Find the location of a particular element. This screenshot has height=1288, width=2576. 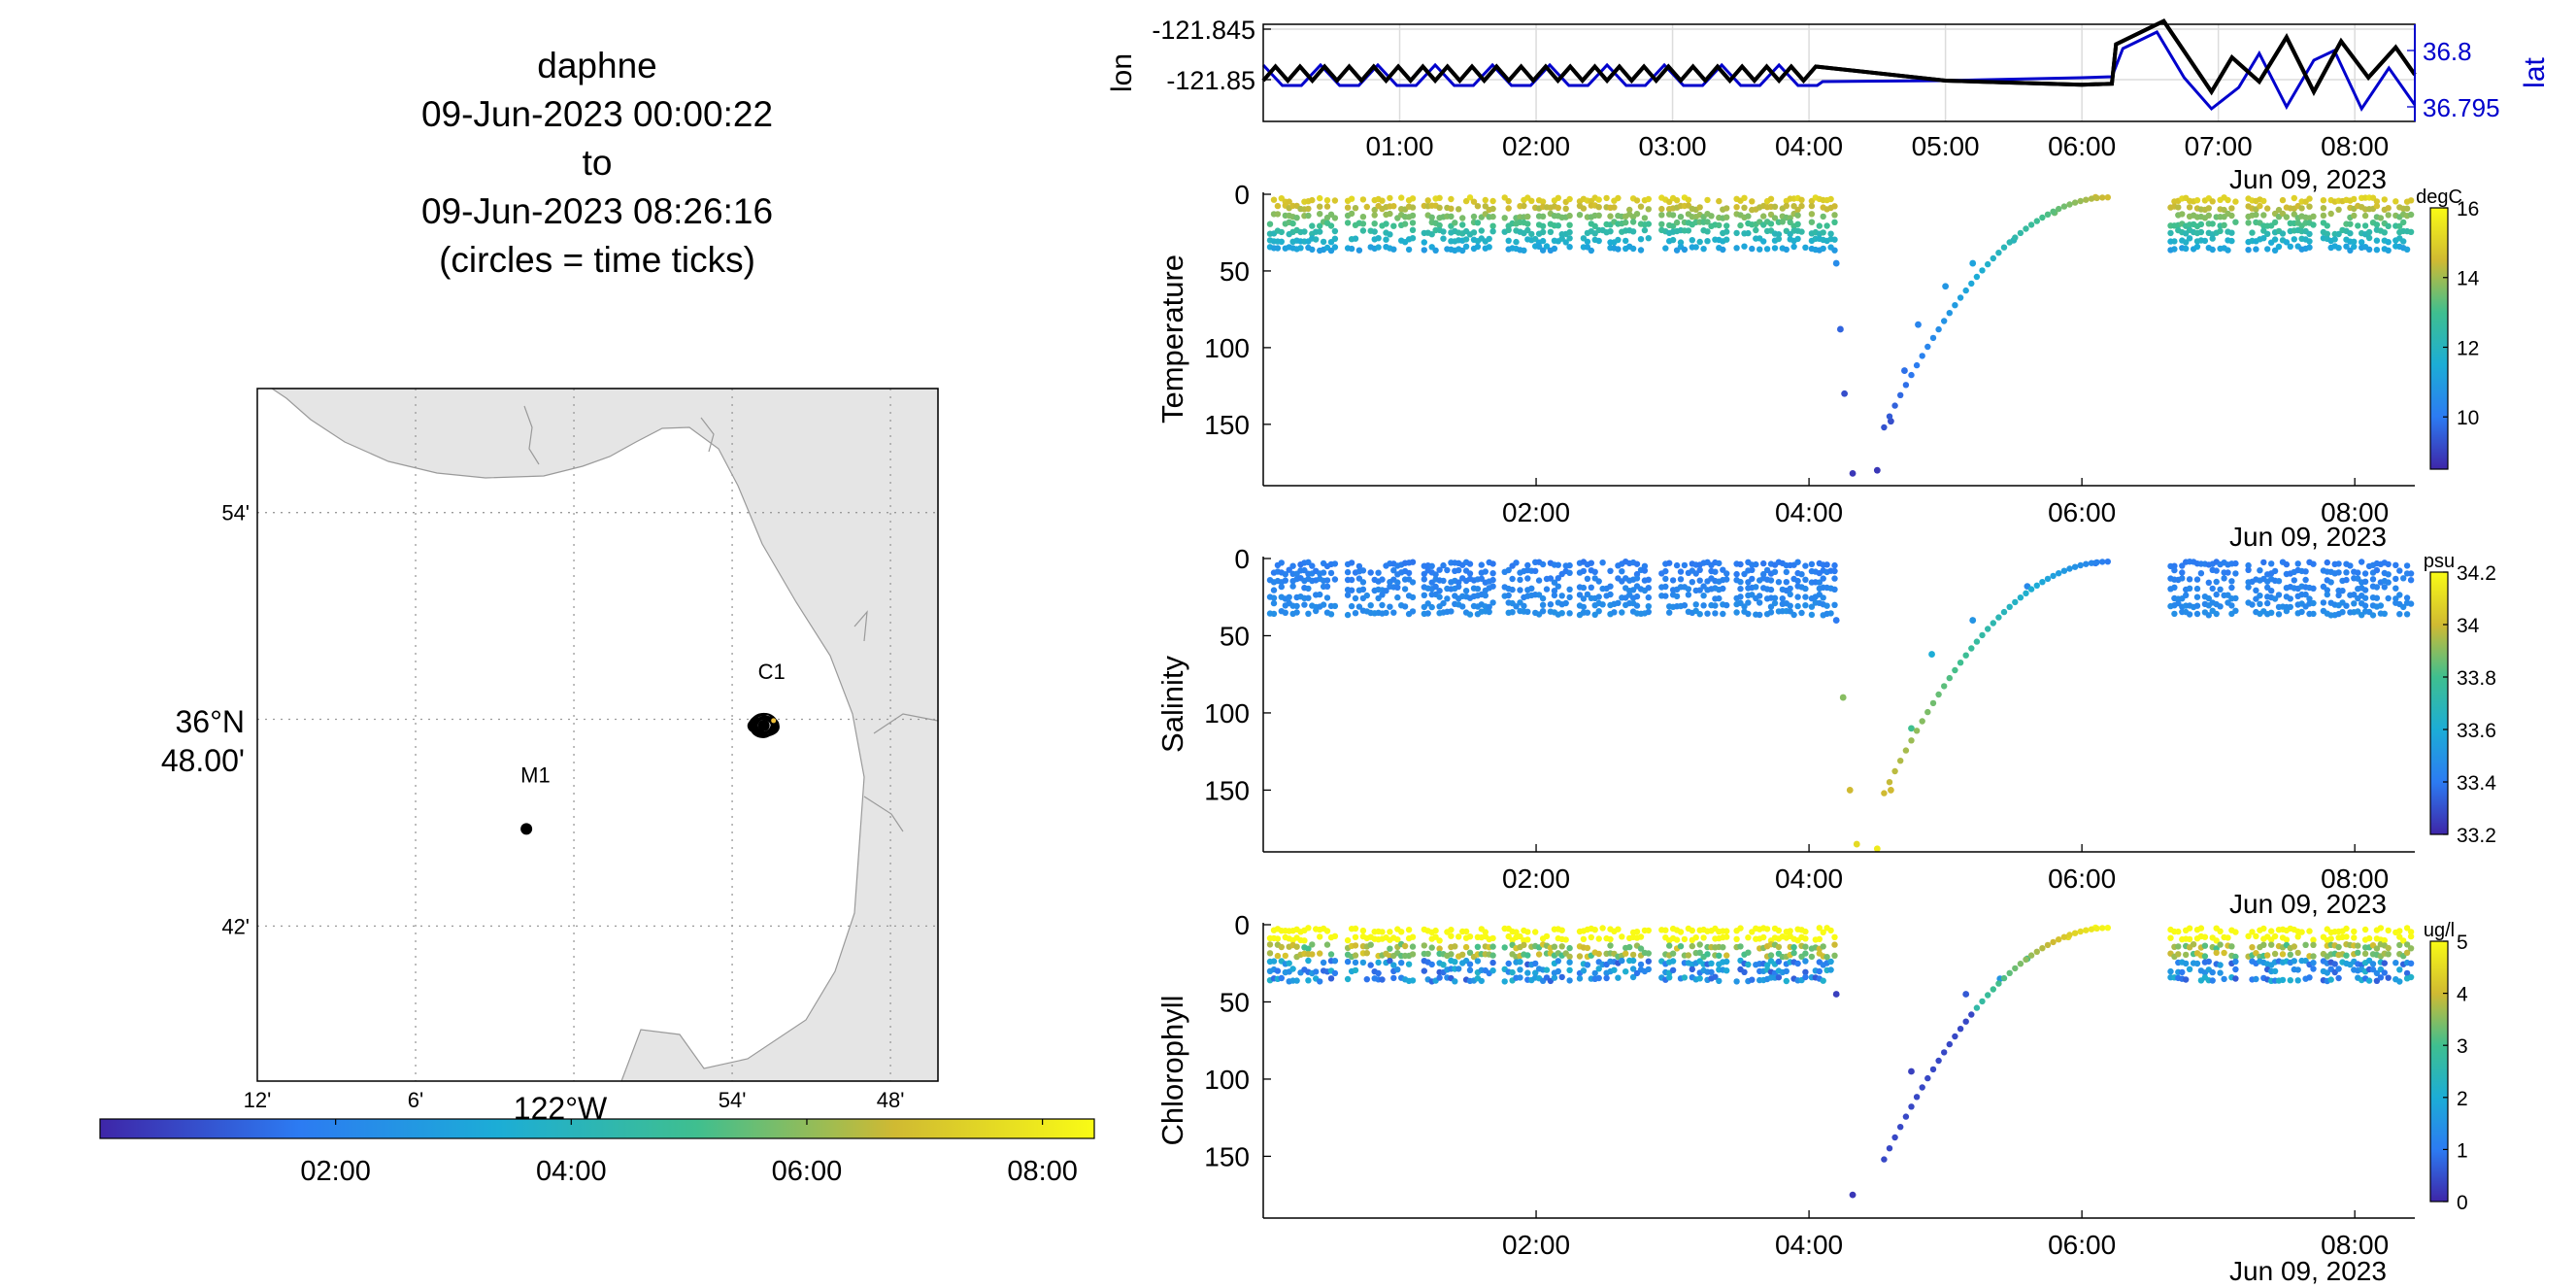

time-colorbar-ticks: 02:00 04:00 06:00 08:00 is located at coordinates (689, 1153).